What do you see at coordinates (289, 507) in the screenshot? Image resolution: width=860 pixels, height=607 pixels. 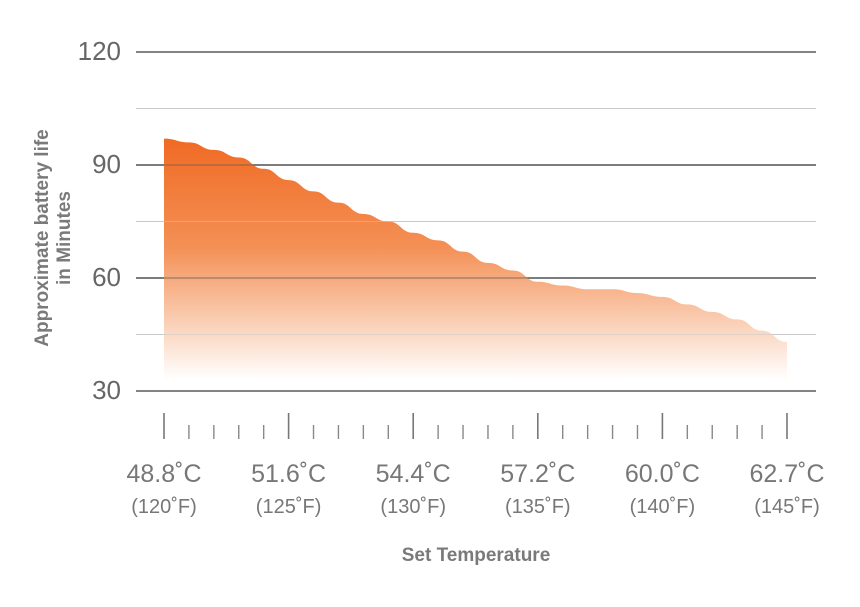 I see `x-tick-label-fahrenheit: (125˚F)` at bounding box center [289, 507].